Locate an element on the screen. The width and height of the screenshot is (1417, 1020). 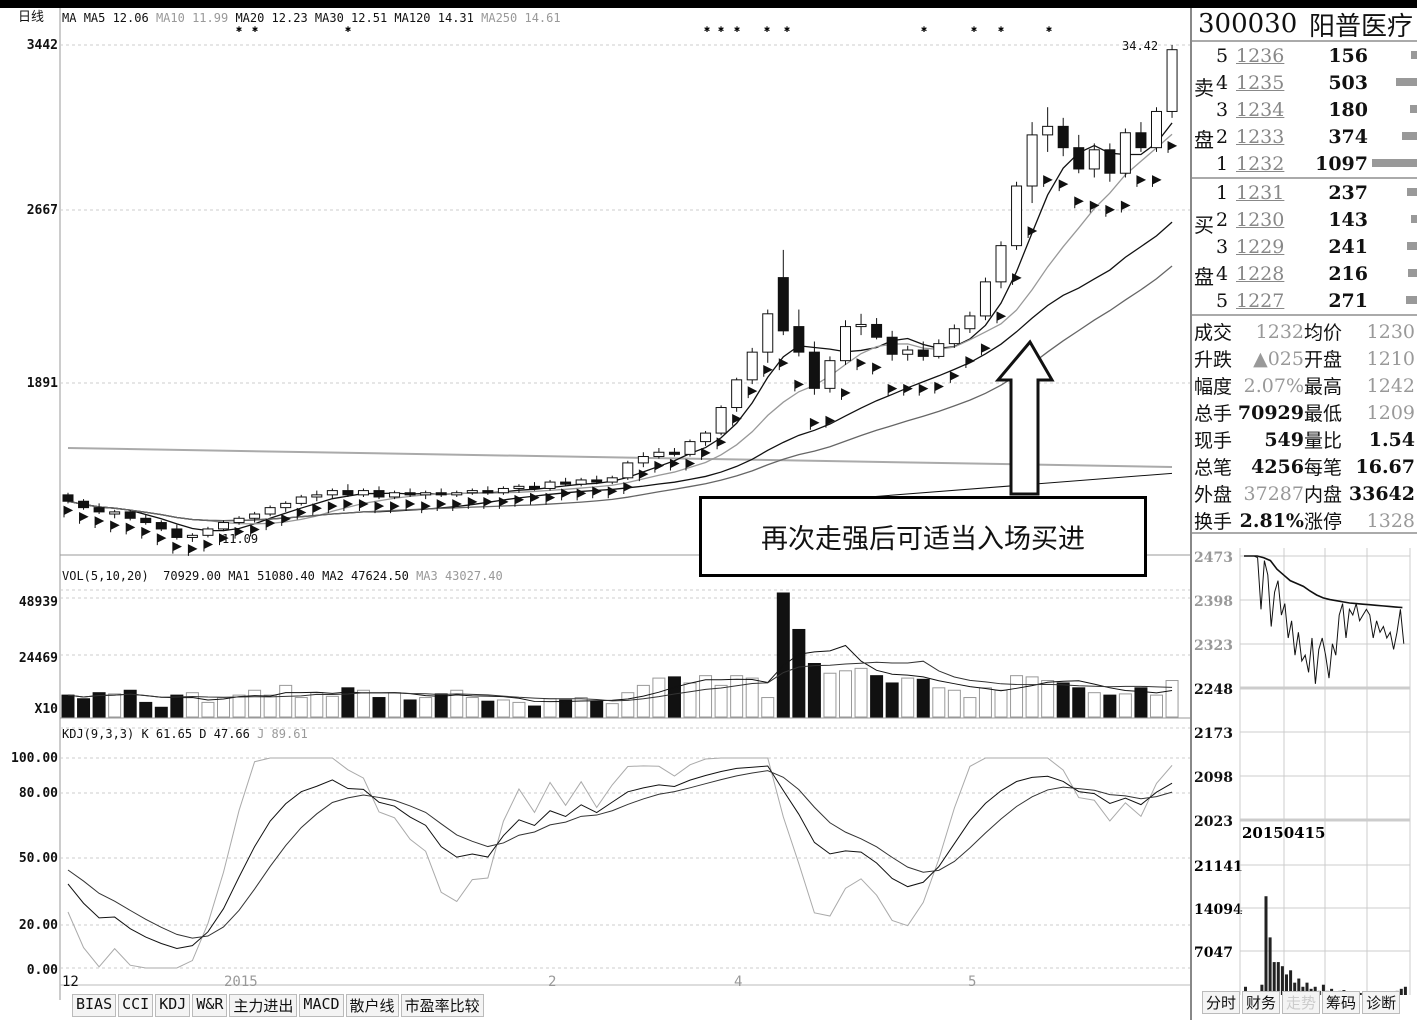
tab-pe-compare: 市盈率比较 is located at coordinates (442, 1005).